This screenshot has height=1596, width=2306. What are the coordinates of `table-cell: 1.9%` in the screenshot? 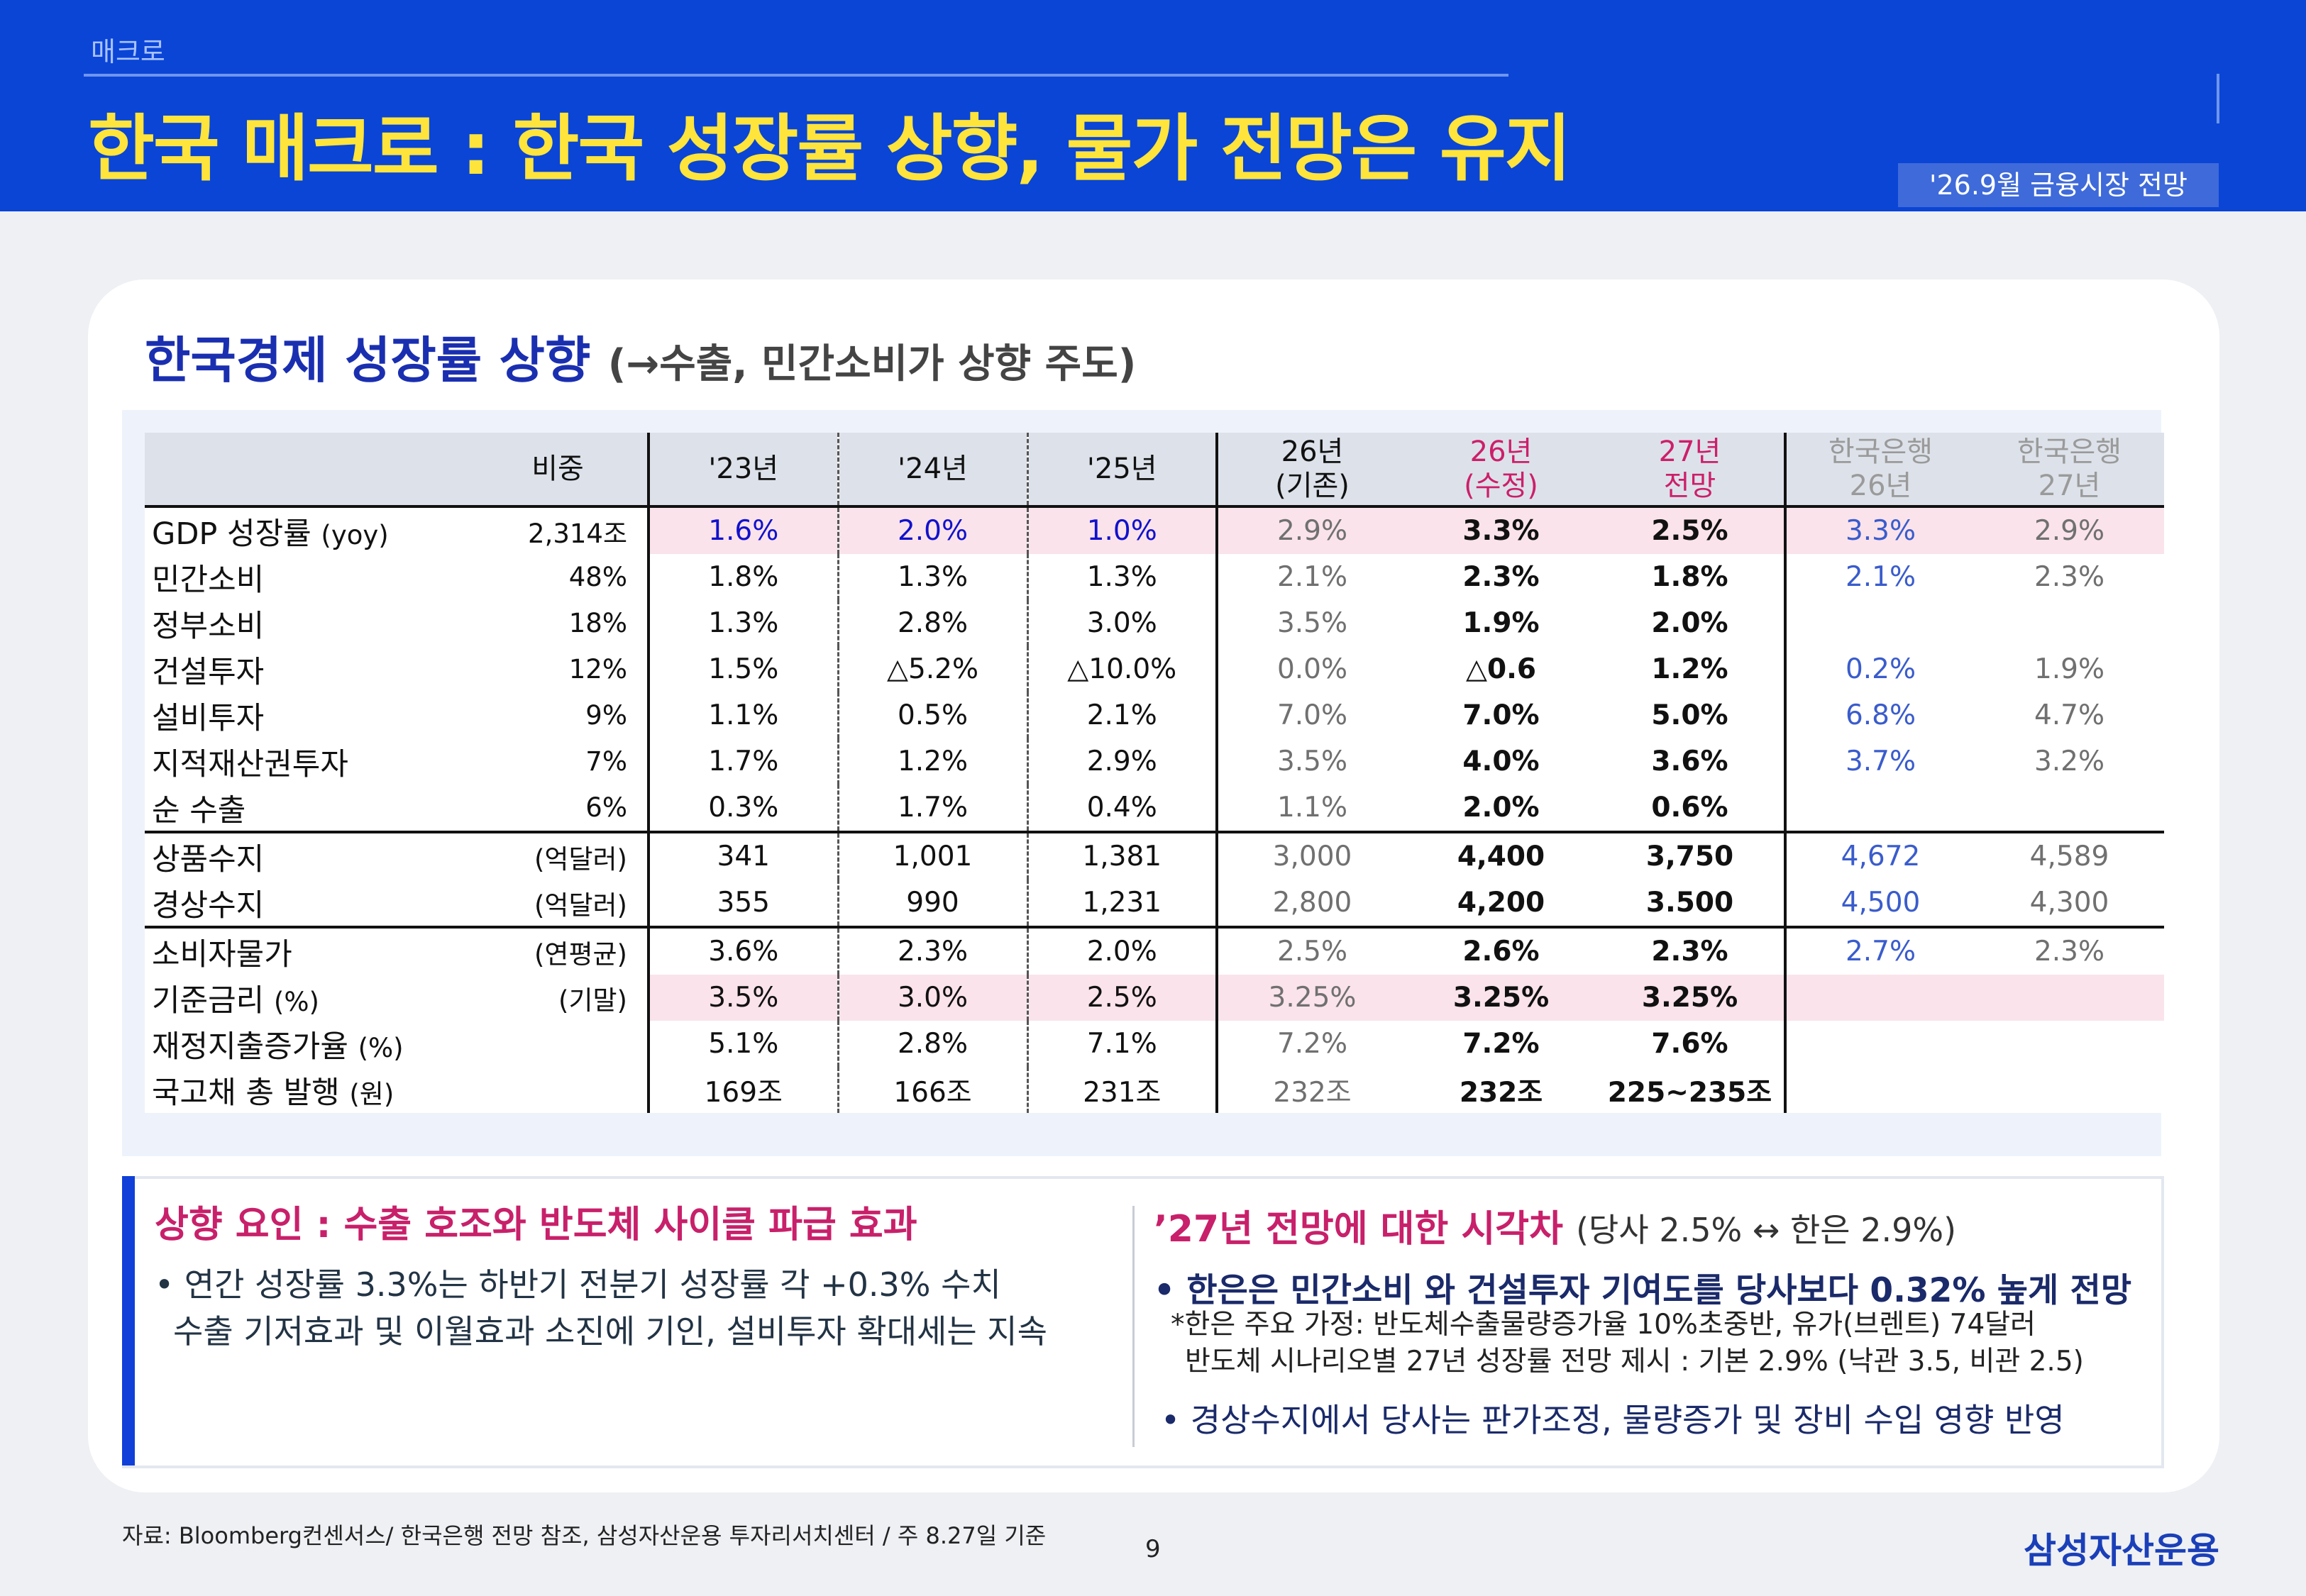 It's located at (2069, 669).